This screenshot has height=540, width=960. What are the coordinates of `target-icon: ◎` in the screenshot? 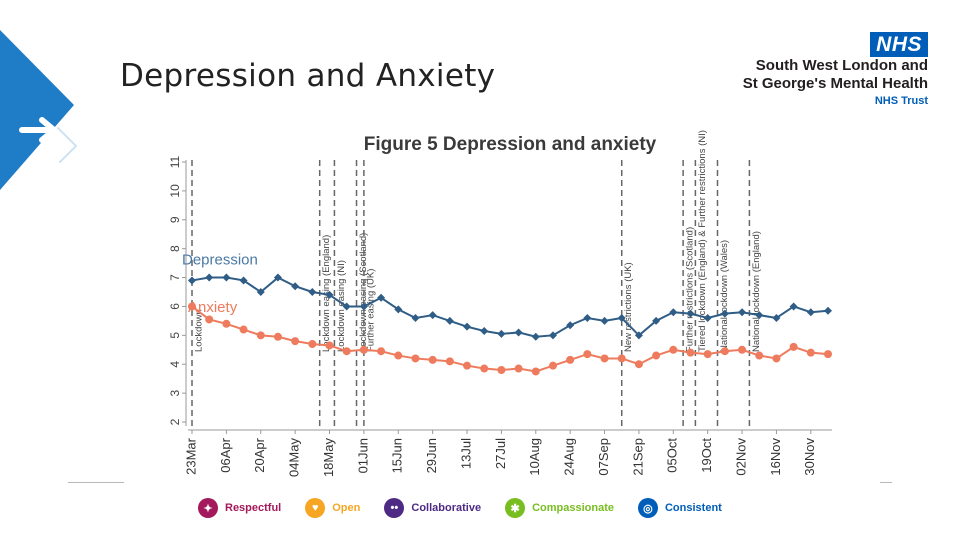 It's located at (647, 508).